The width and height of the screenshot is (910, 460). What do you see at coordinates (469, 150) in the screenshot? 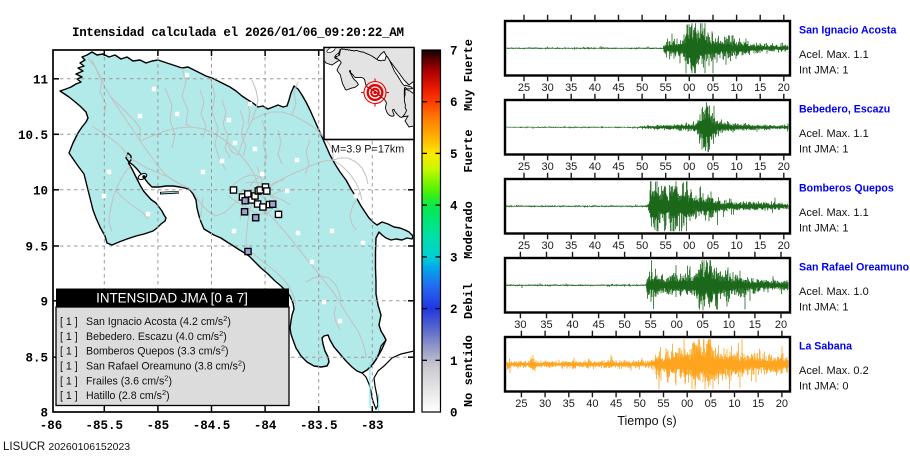
I see `svg-text: Fuerte` at bounding box center [469, 150].